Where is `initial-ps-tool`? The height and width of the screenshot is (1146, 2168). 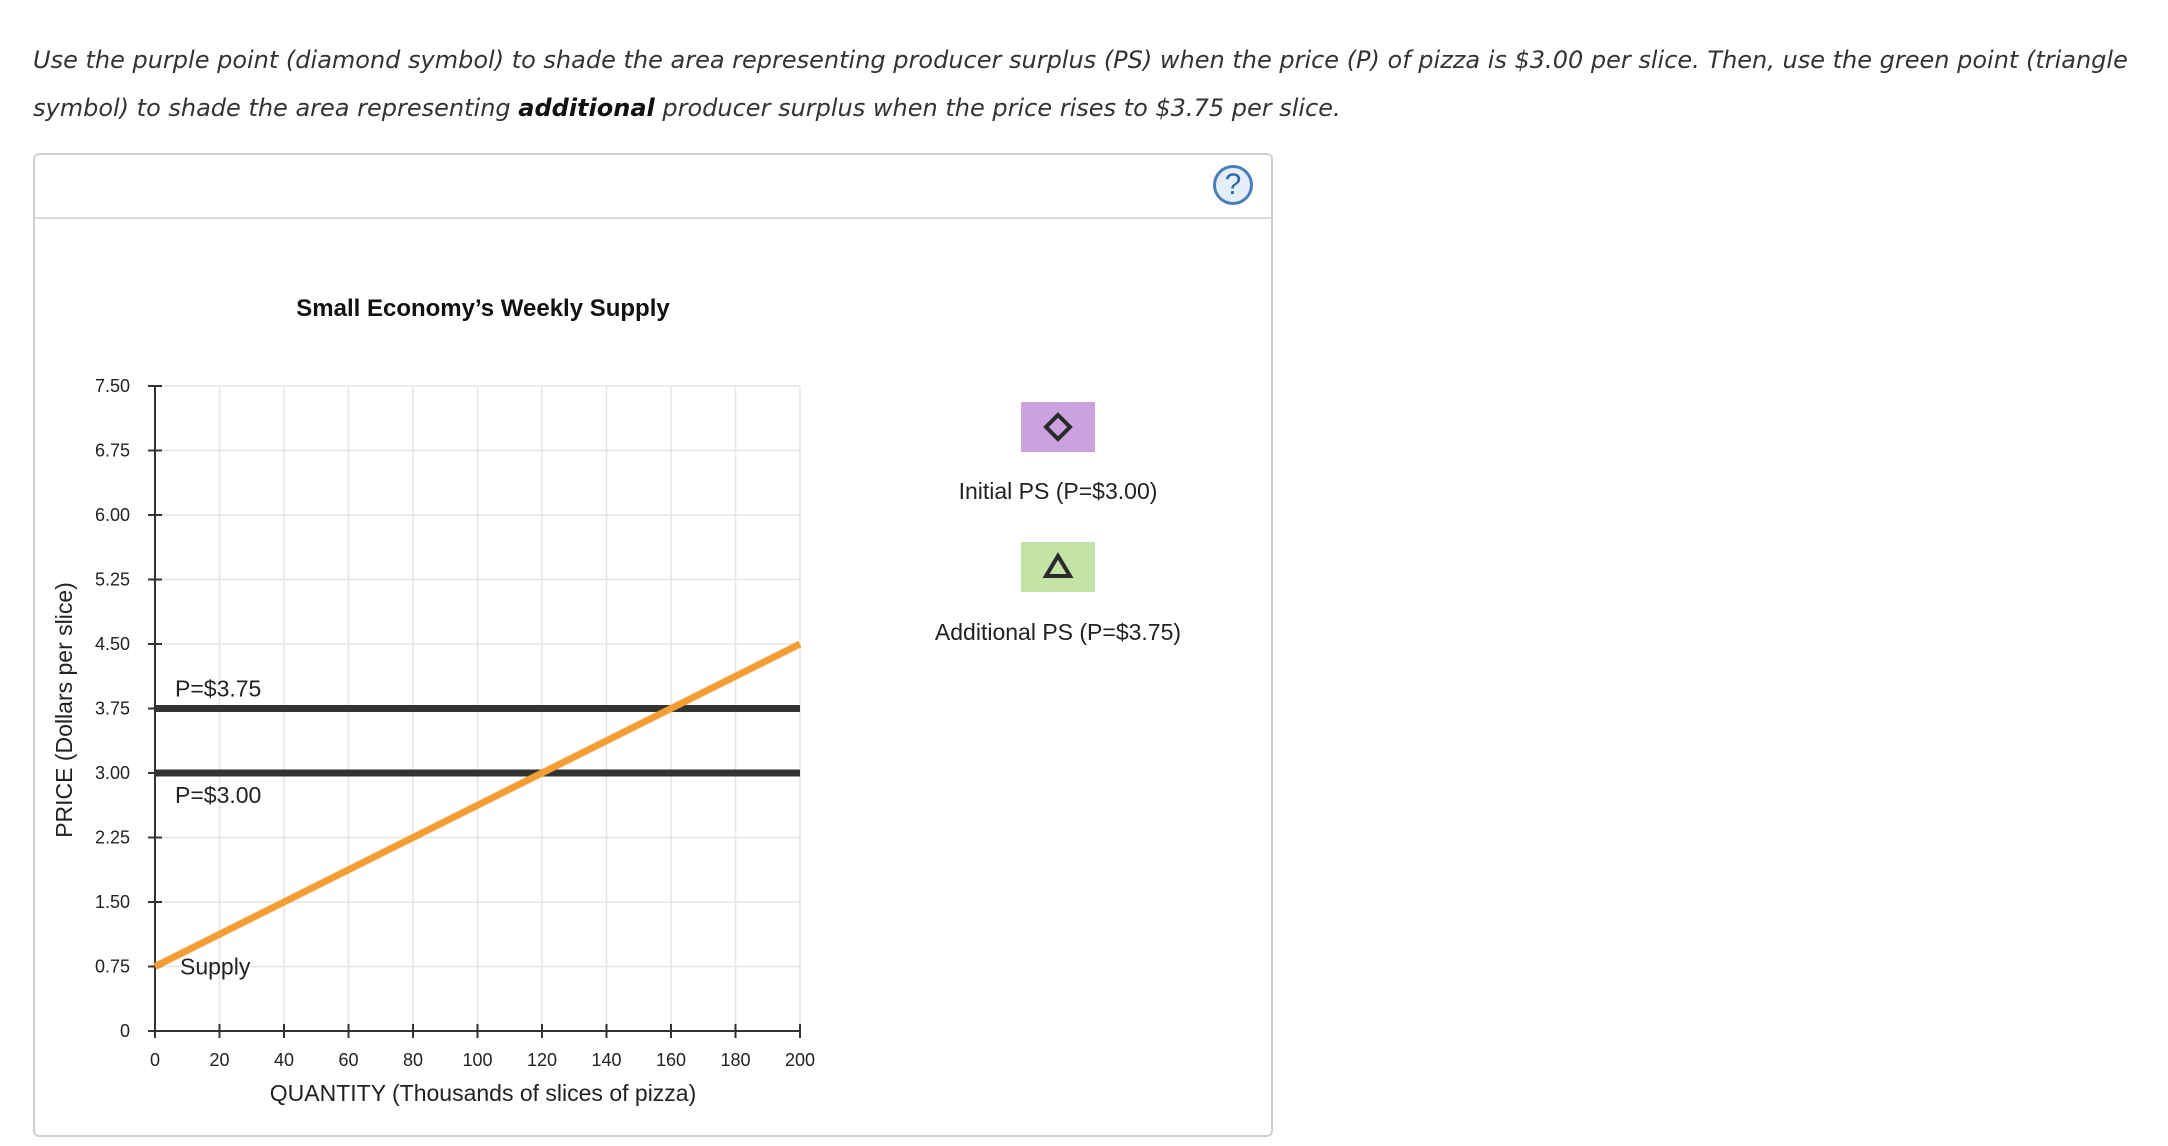
initial-ps-tool is located at coordinates (1058, 427).